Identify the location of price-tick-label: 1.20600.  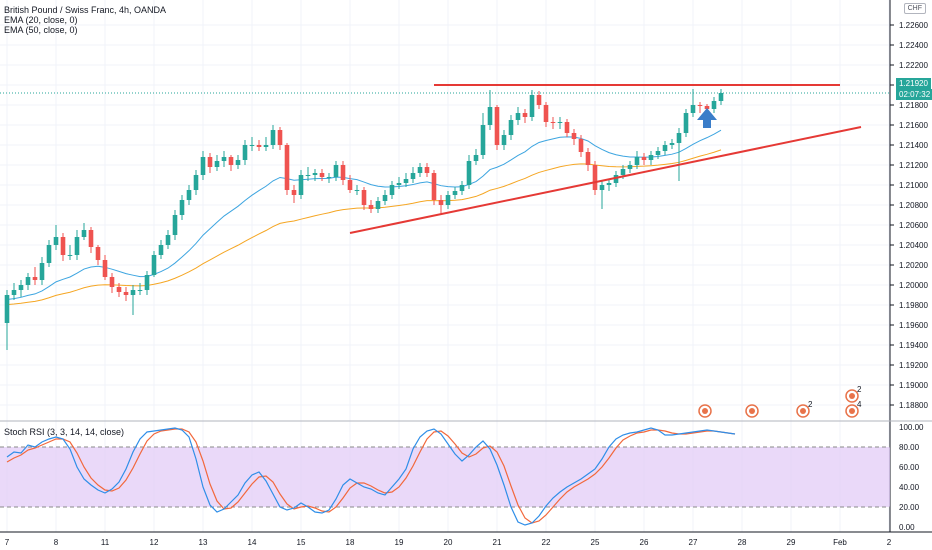
(913, 225).